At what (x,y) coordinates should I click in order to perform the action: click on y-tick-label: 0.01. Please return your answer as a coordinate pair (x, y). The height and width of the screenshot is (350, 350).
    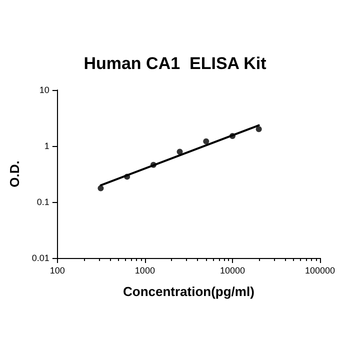
    Looking at the image, I should click on (41, 258).